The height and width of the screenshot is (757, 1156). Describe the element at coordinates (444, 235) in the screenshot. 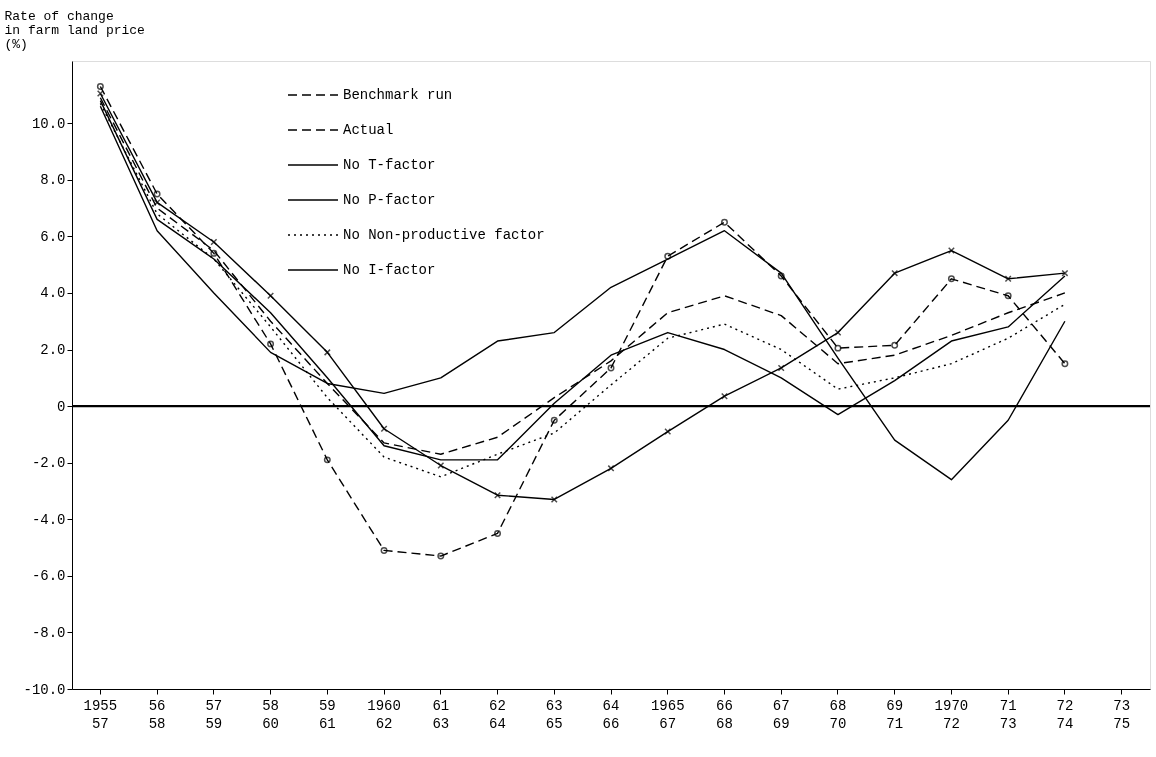

I see `legend-label: No Non-productive factor` at that location.